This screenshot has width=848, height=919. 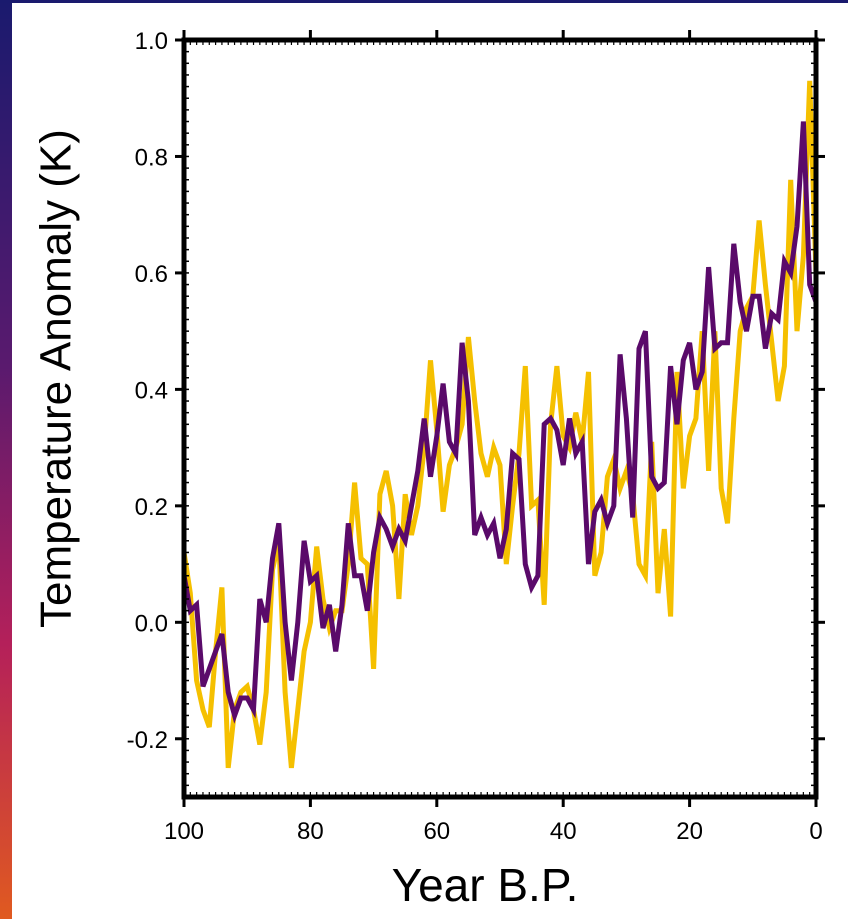 I want to click on x-tick-label: 40, so click(x=563, y=831).